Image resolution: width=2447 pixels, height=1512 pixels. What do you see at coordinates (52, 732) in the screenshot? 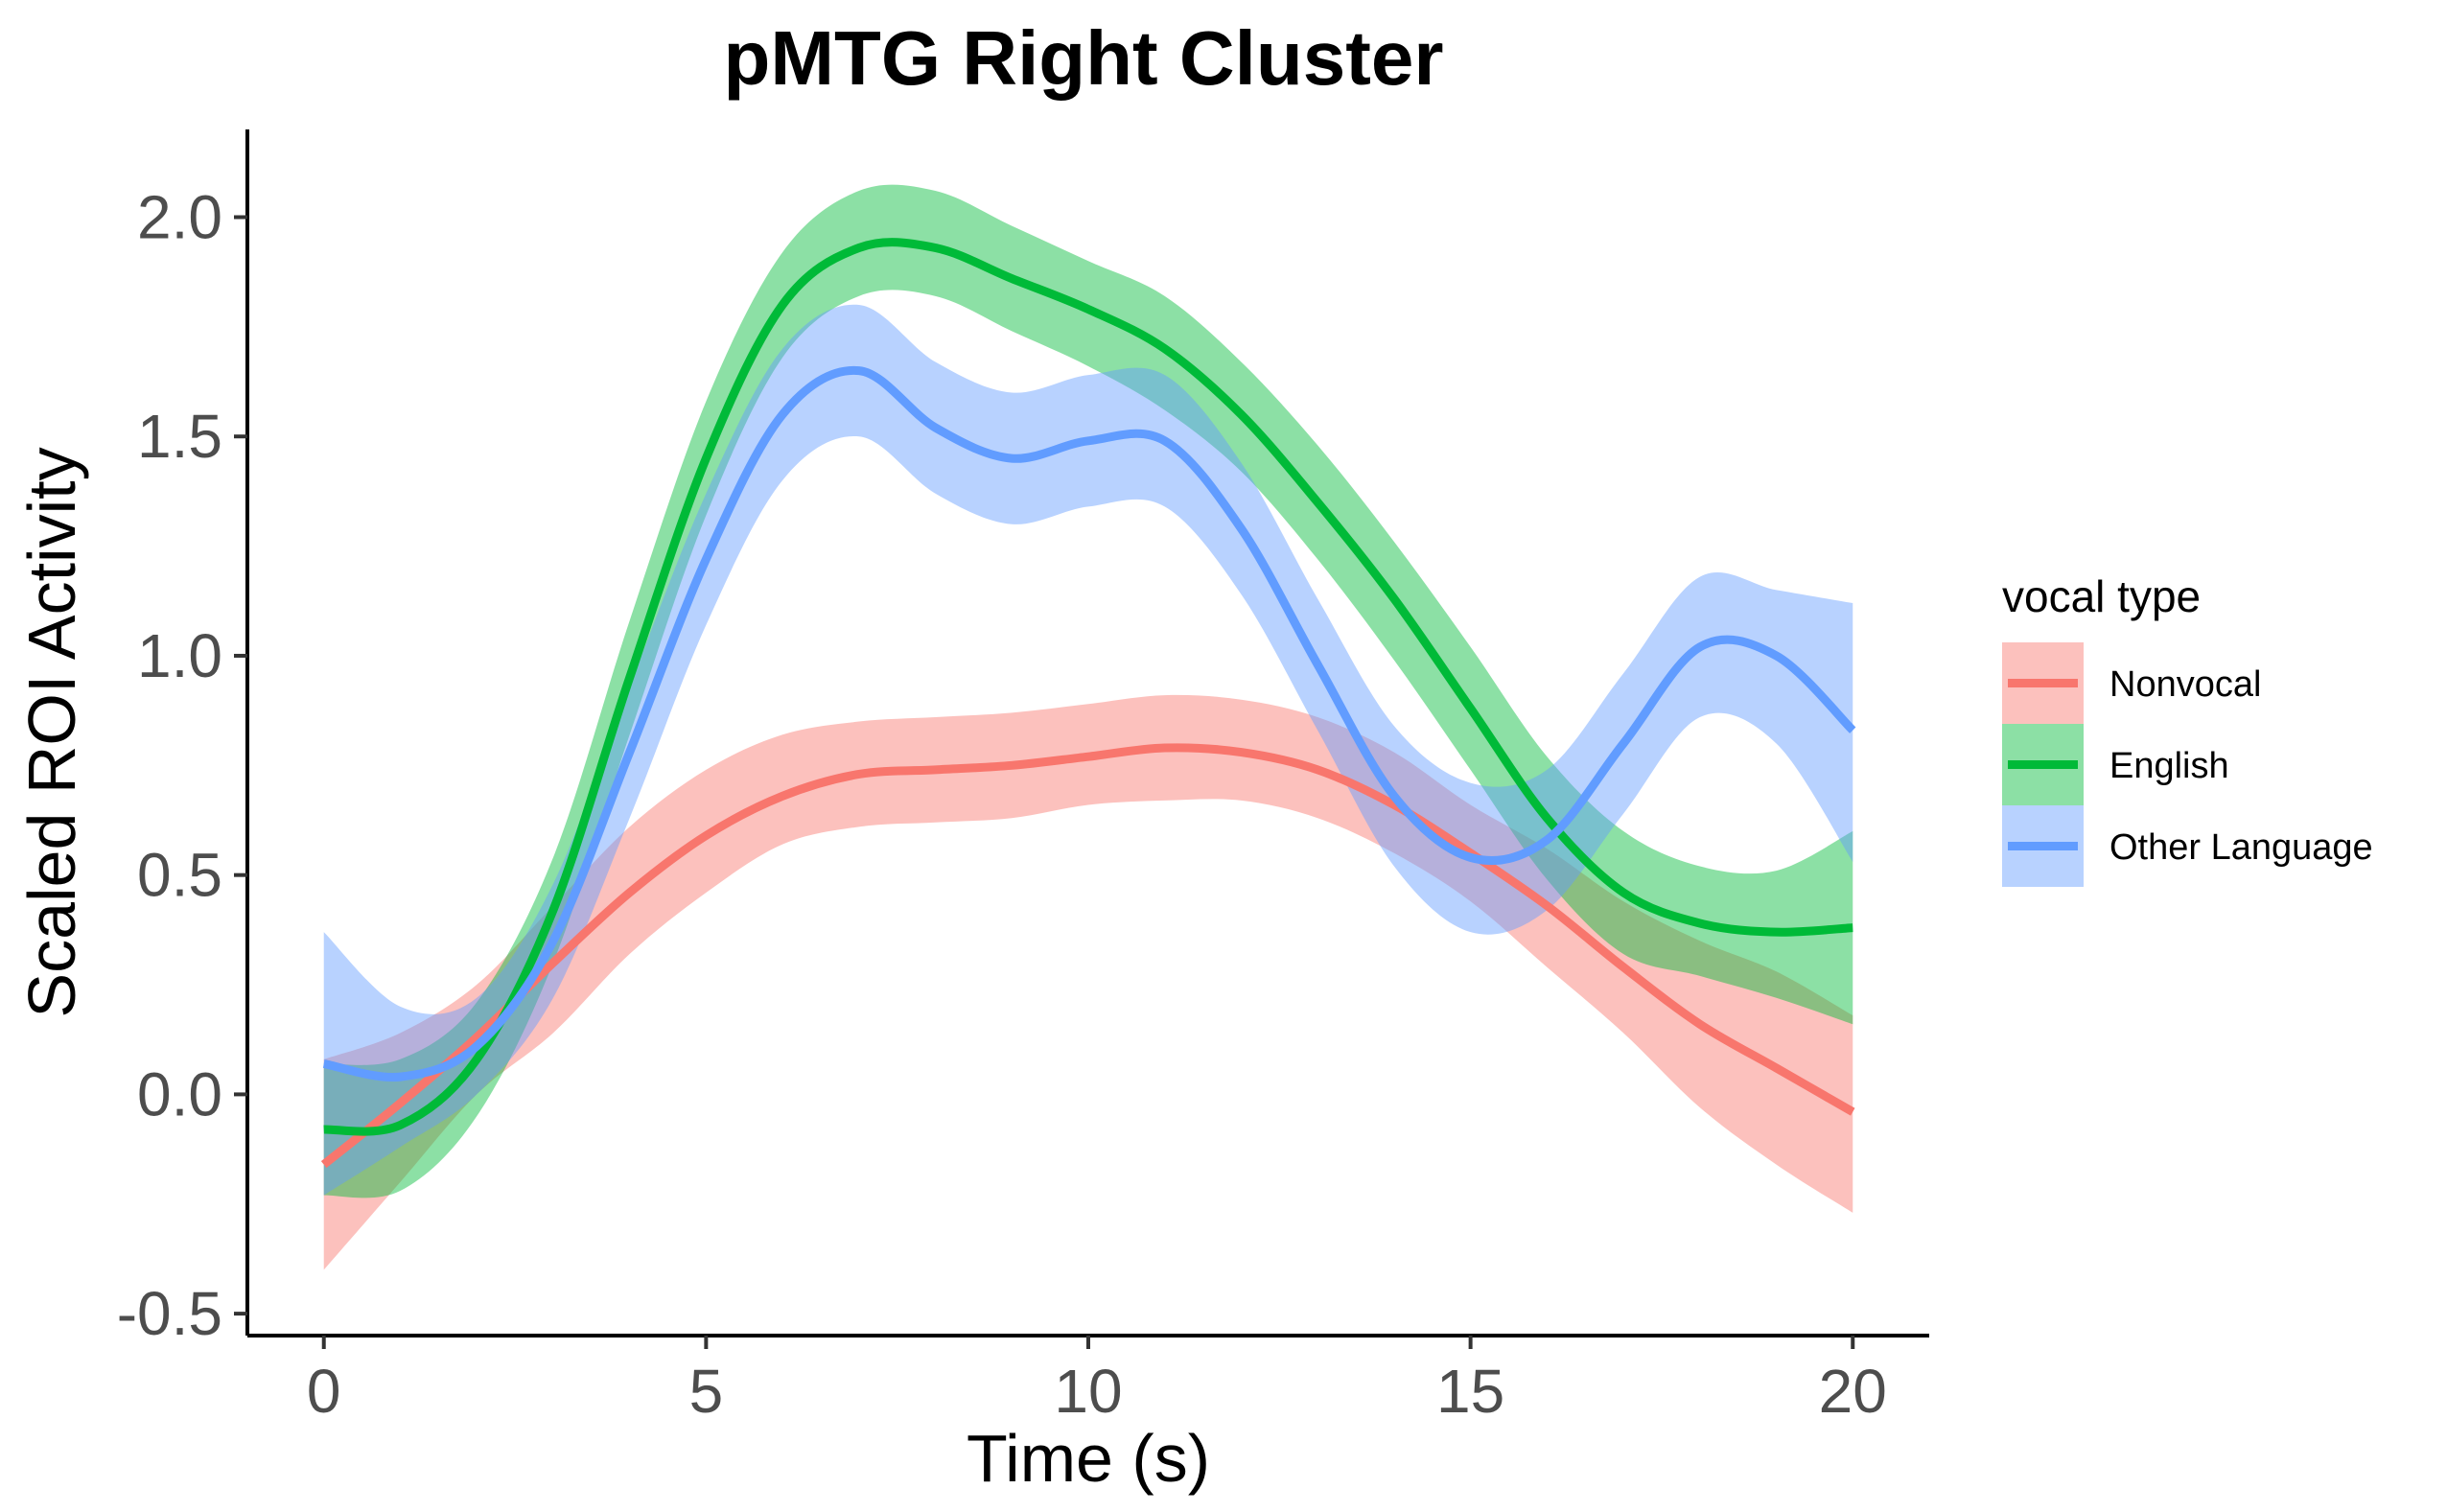
I see `y-axis-title: Scaled ROI Activity` at bounding box center [52, 732].